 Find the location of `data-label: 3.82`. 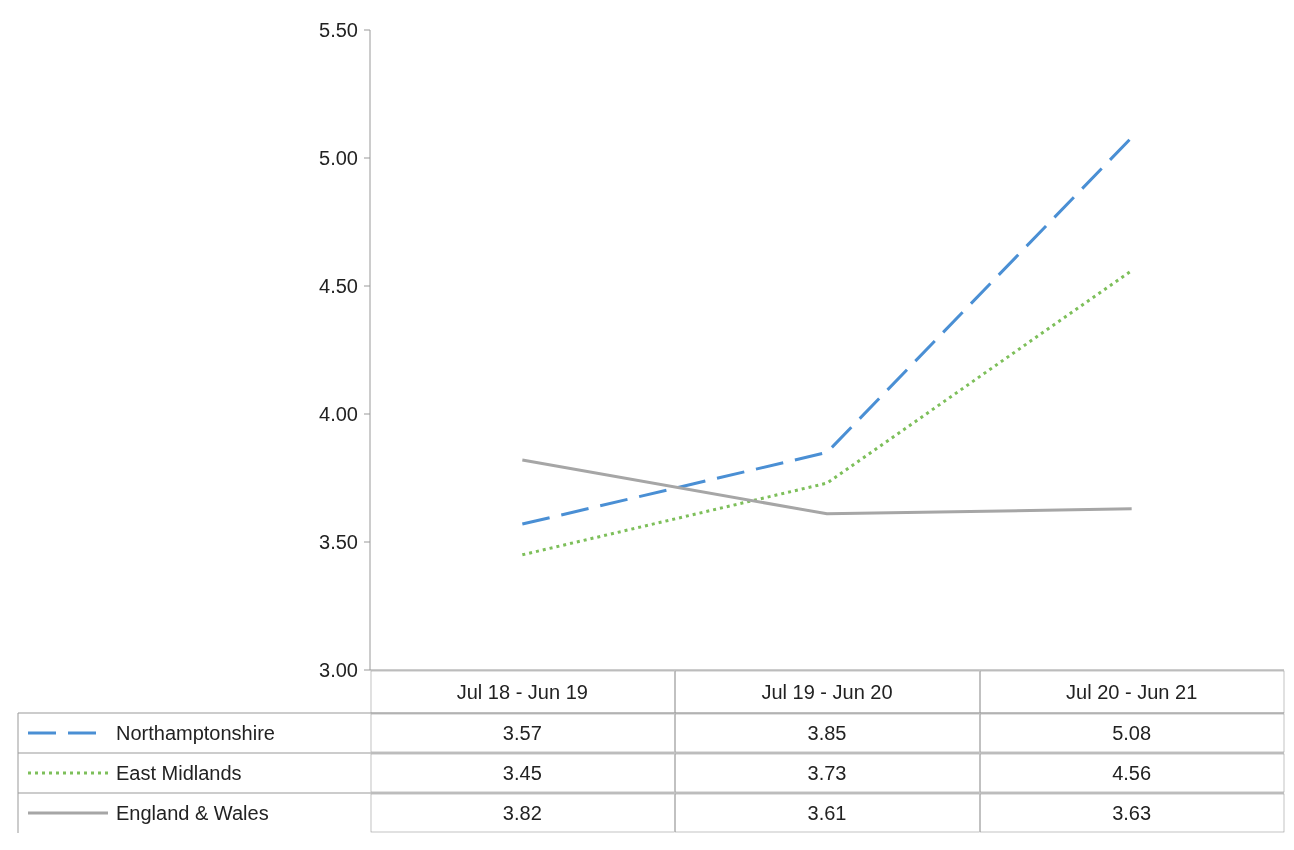

data-label: 3.82 is located at coordinates (522, 813).